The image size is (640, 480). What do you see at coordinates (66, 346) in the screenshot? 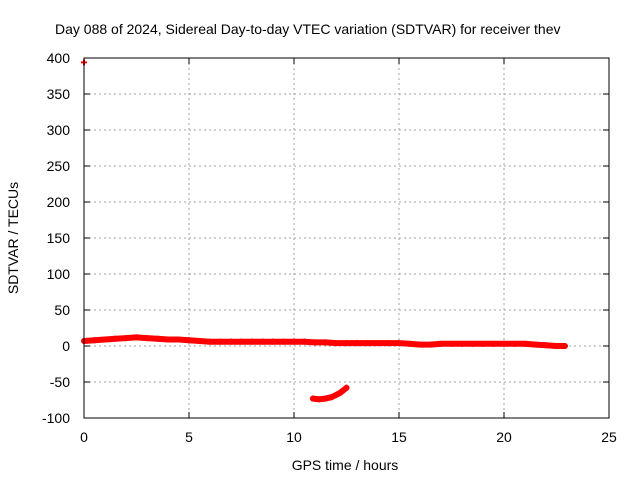
I see `y-tick-label: 0` at bounding box center [66, 346].